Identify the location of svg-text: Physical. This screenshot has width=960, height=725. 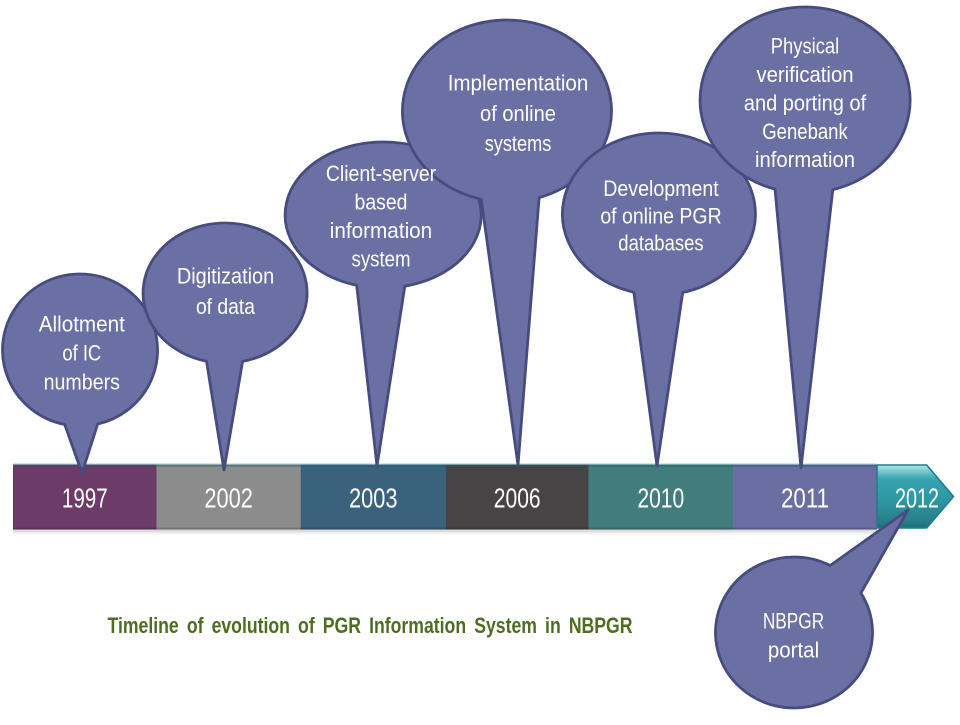
(805, 46).